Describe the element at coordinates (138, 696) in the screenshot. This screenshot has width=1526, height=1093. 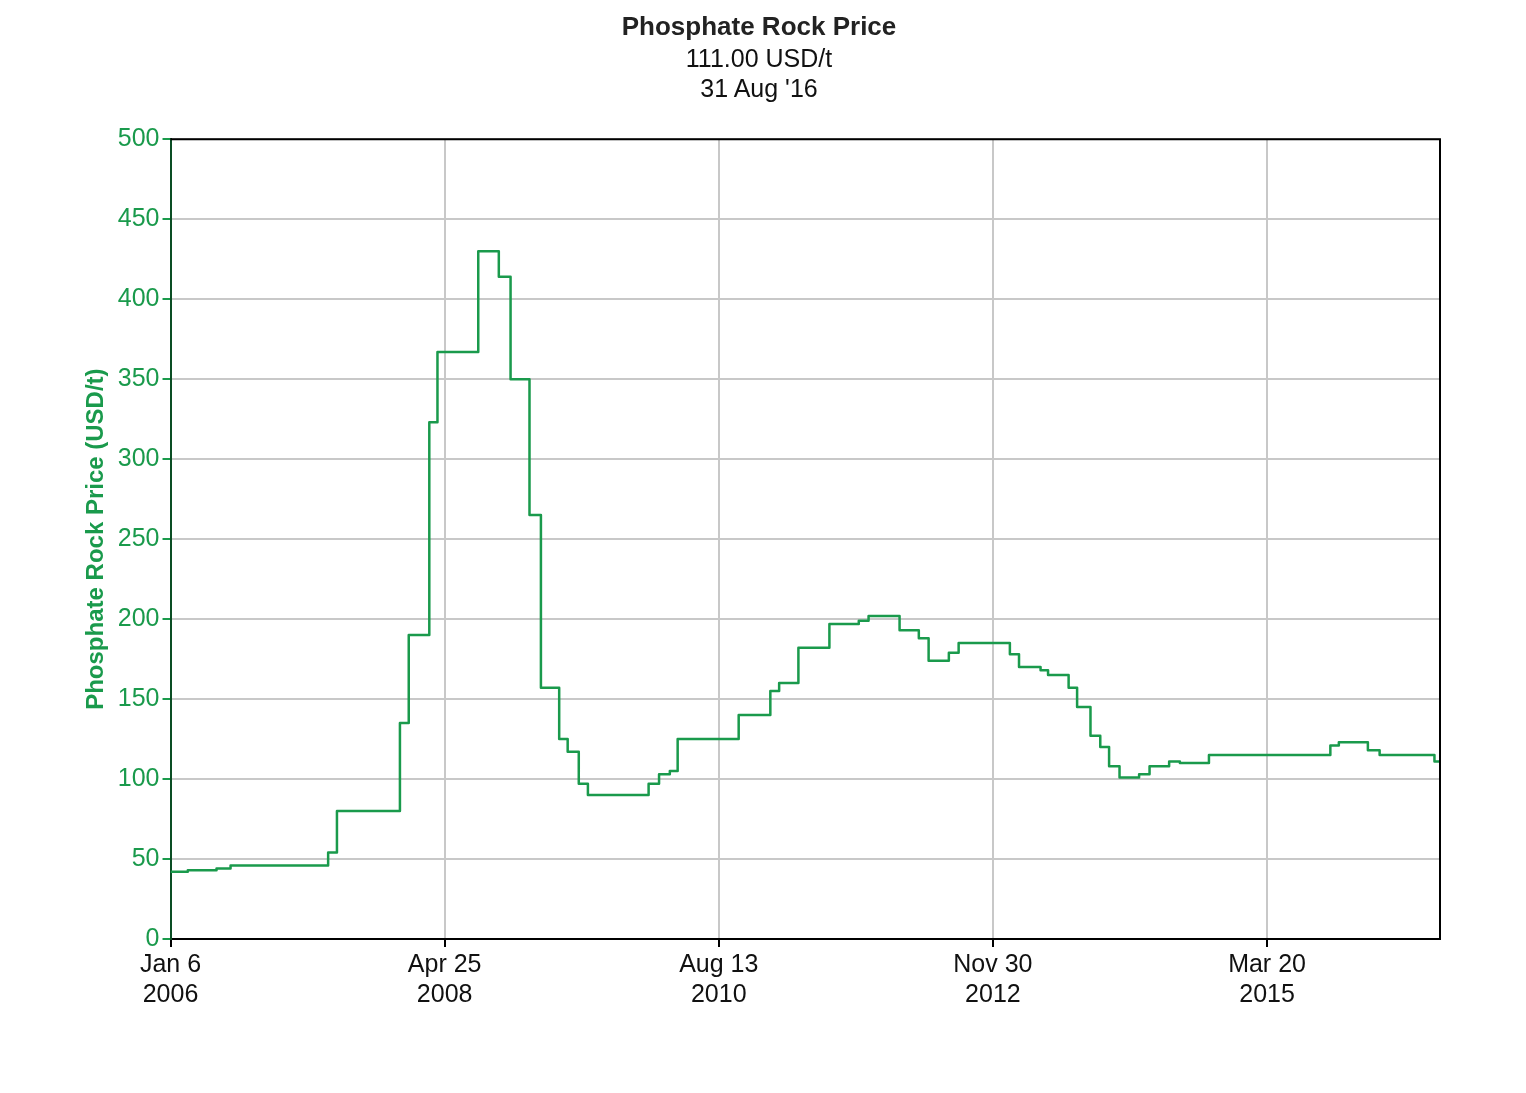
I see `y-tick-label: 150` at that location.